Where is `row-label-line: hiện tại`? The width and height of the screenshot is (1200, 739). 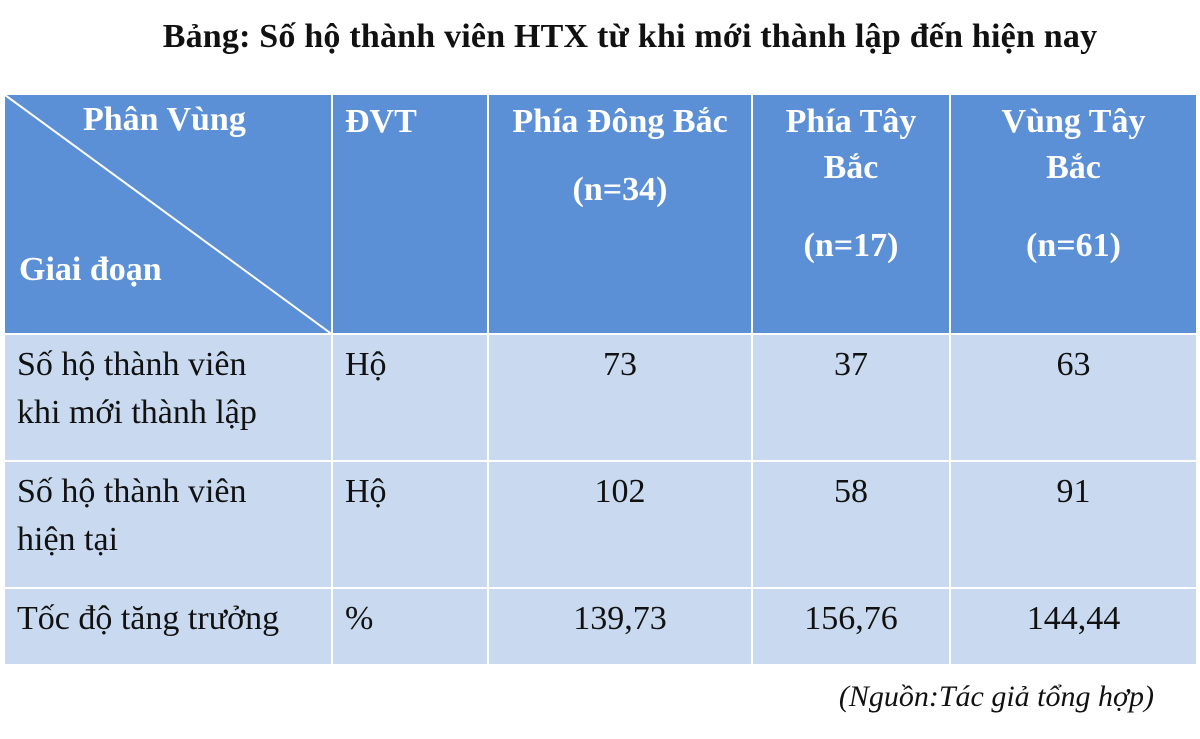
row-label-line: hiện tại is located at coordinates (68, 539).